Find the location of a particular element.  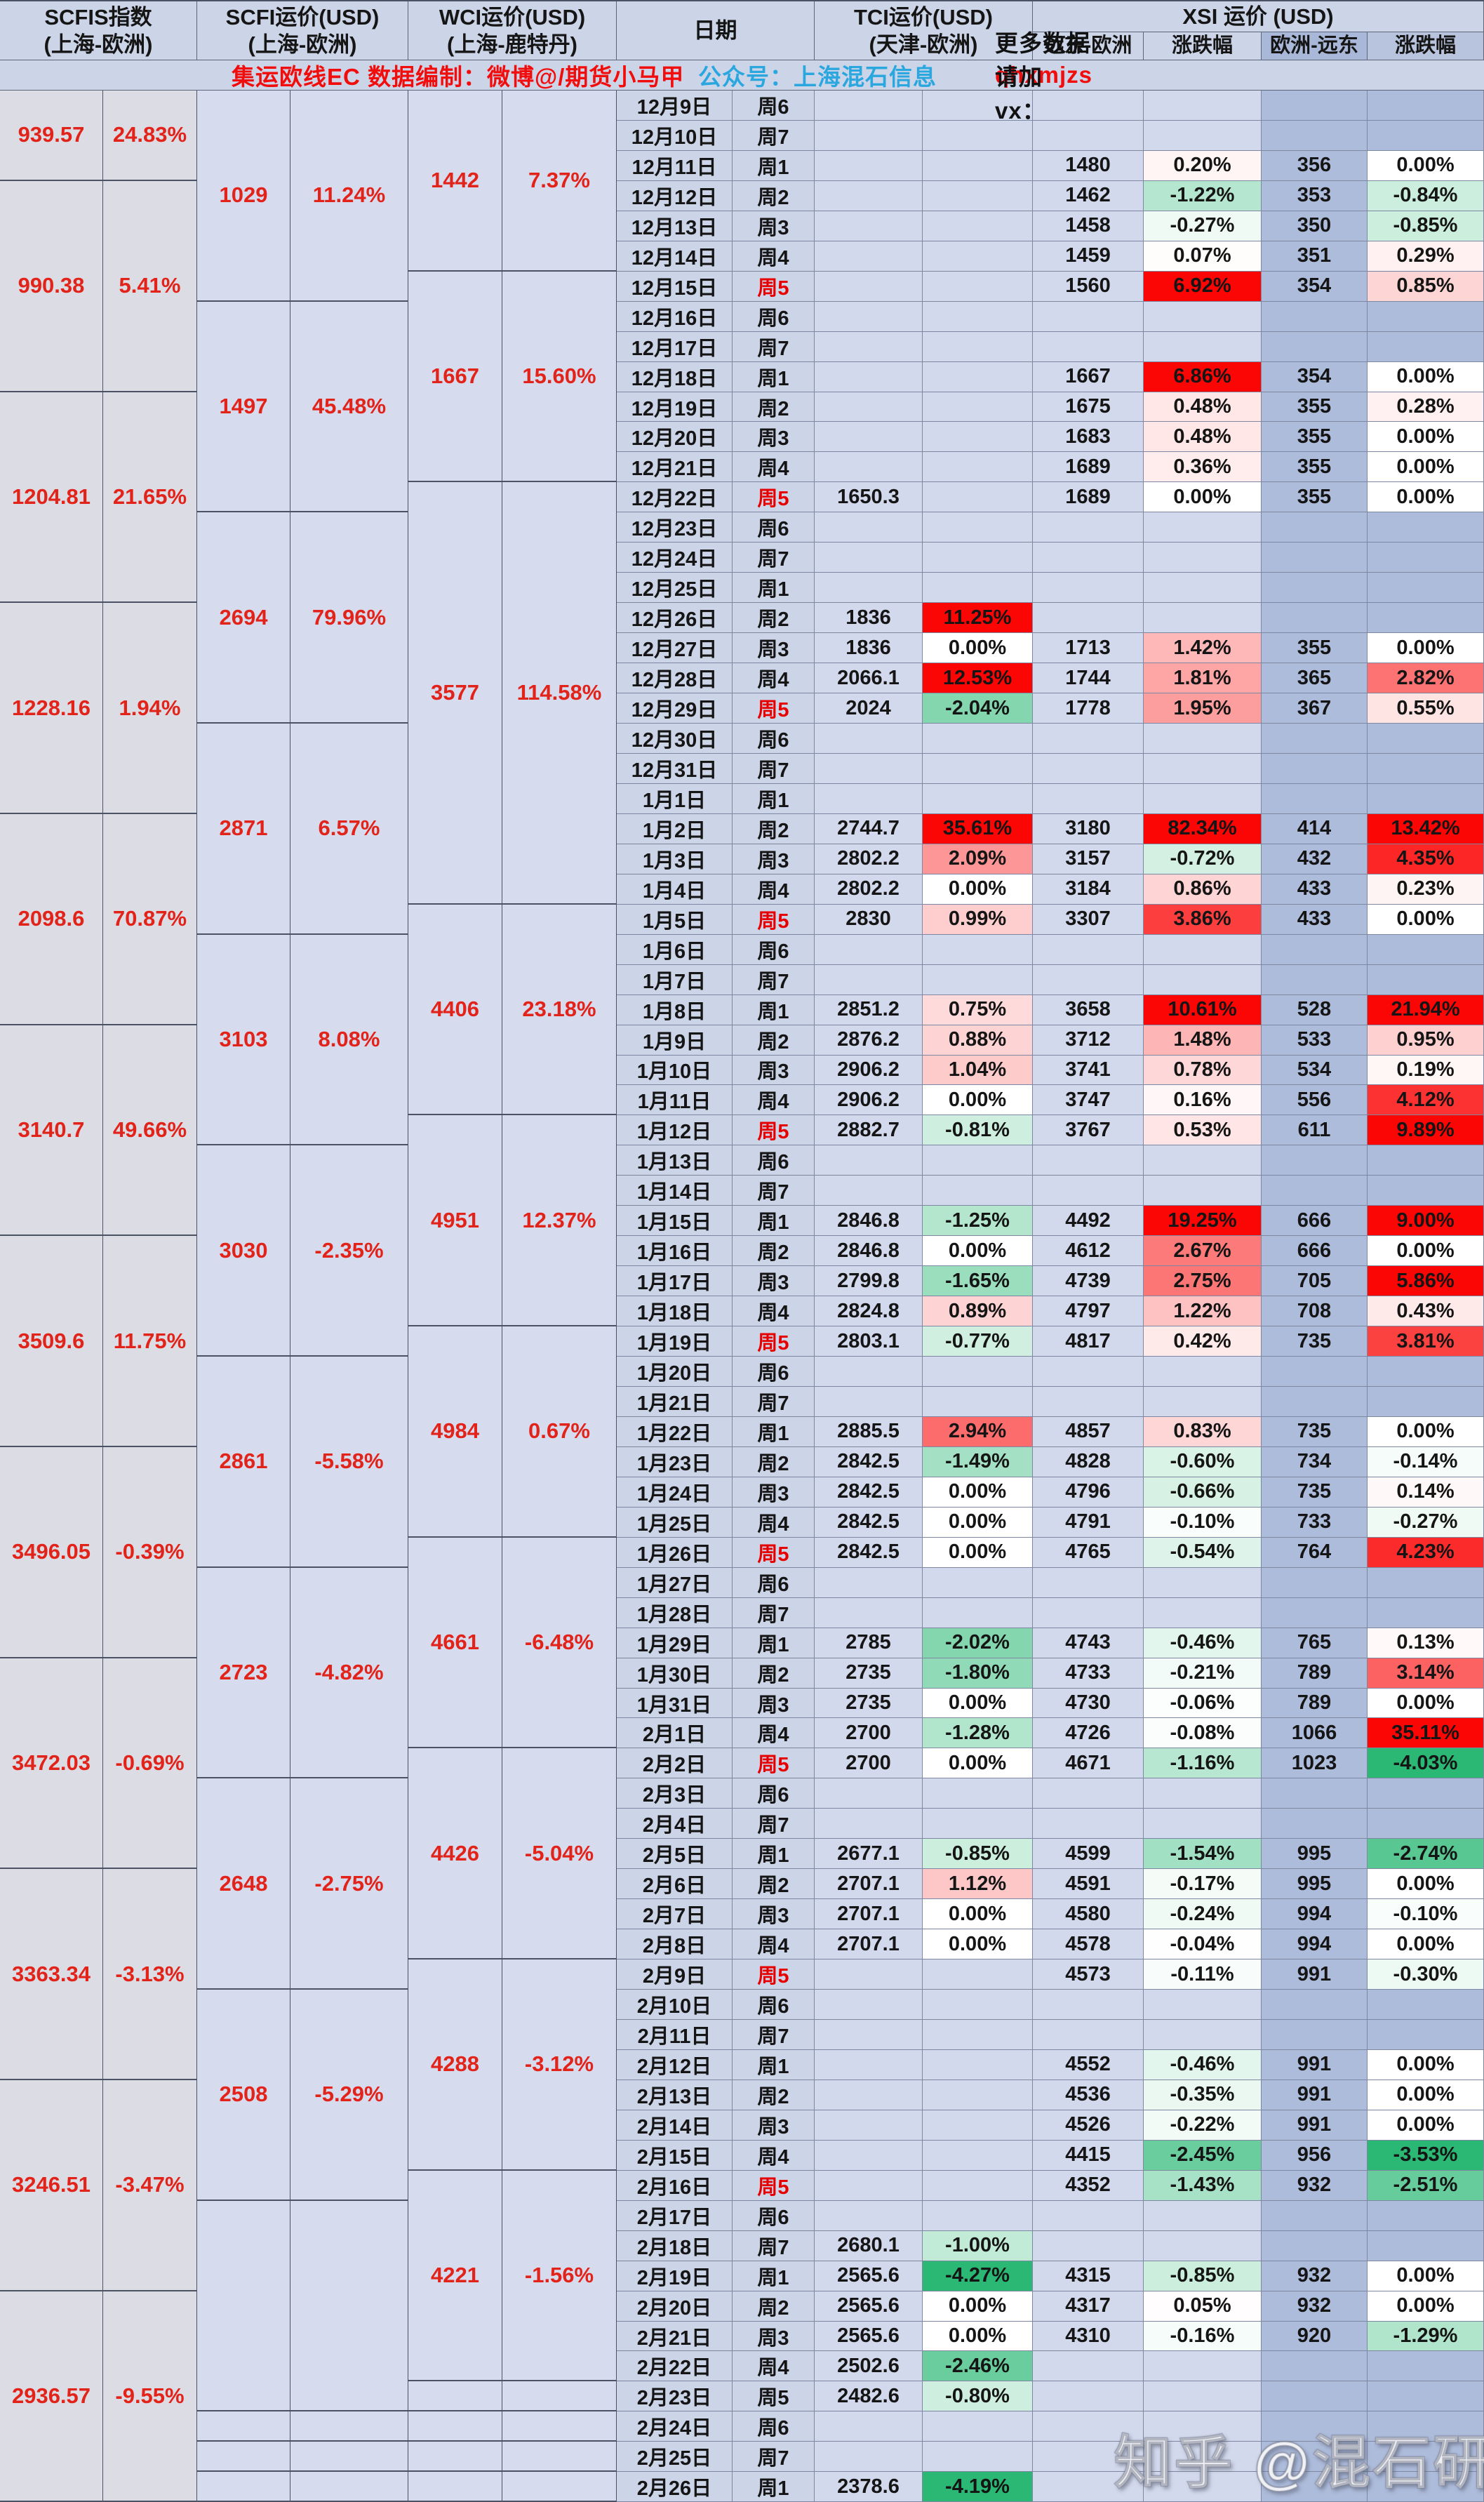

xsi-eu-fe-value: 354 is located at coordinates (1315, 376).